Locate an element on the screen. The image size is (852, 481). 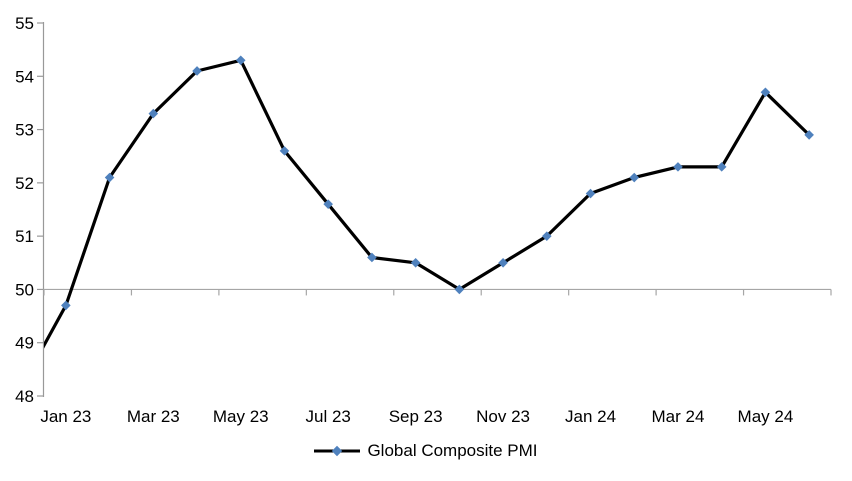
chart-legend: Global Composite PMI is located at coordinates (426, 451).